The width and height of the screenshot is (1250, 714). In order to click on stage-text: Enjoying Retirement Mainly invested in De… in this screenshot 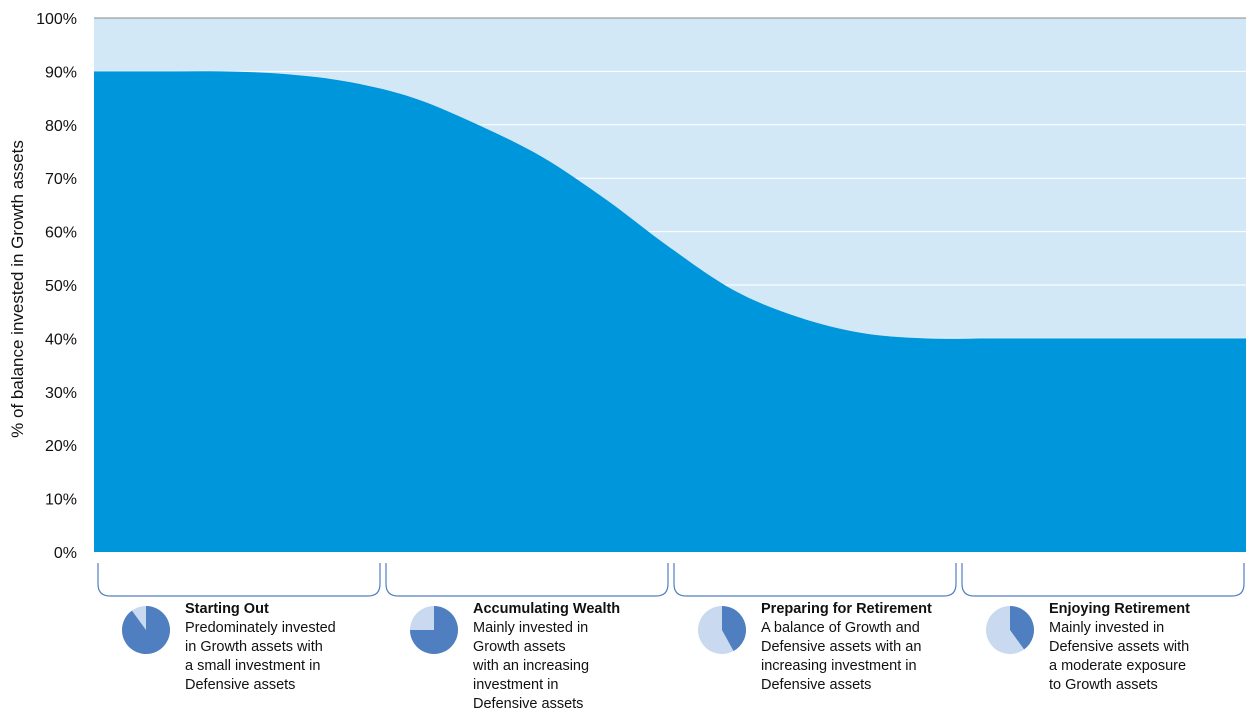, I will do `click(1119, 647)`.